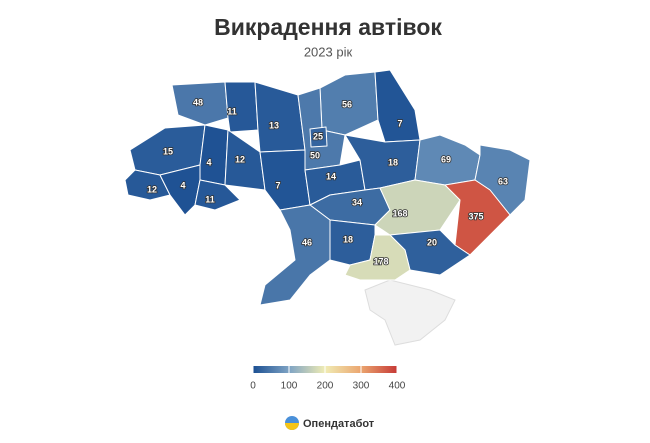  Describe the element at coordinates (328, 27) in the screenshot. I see `title: Викрадення автівок` at that location.